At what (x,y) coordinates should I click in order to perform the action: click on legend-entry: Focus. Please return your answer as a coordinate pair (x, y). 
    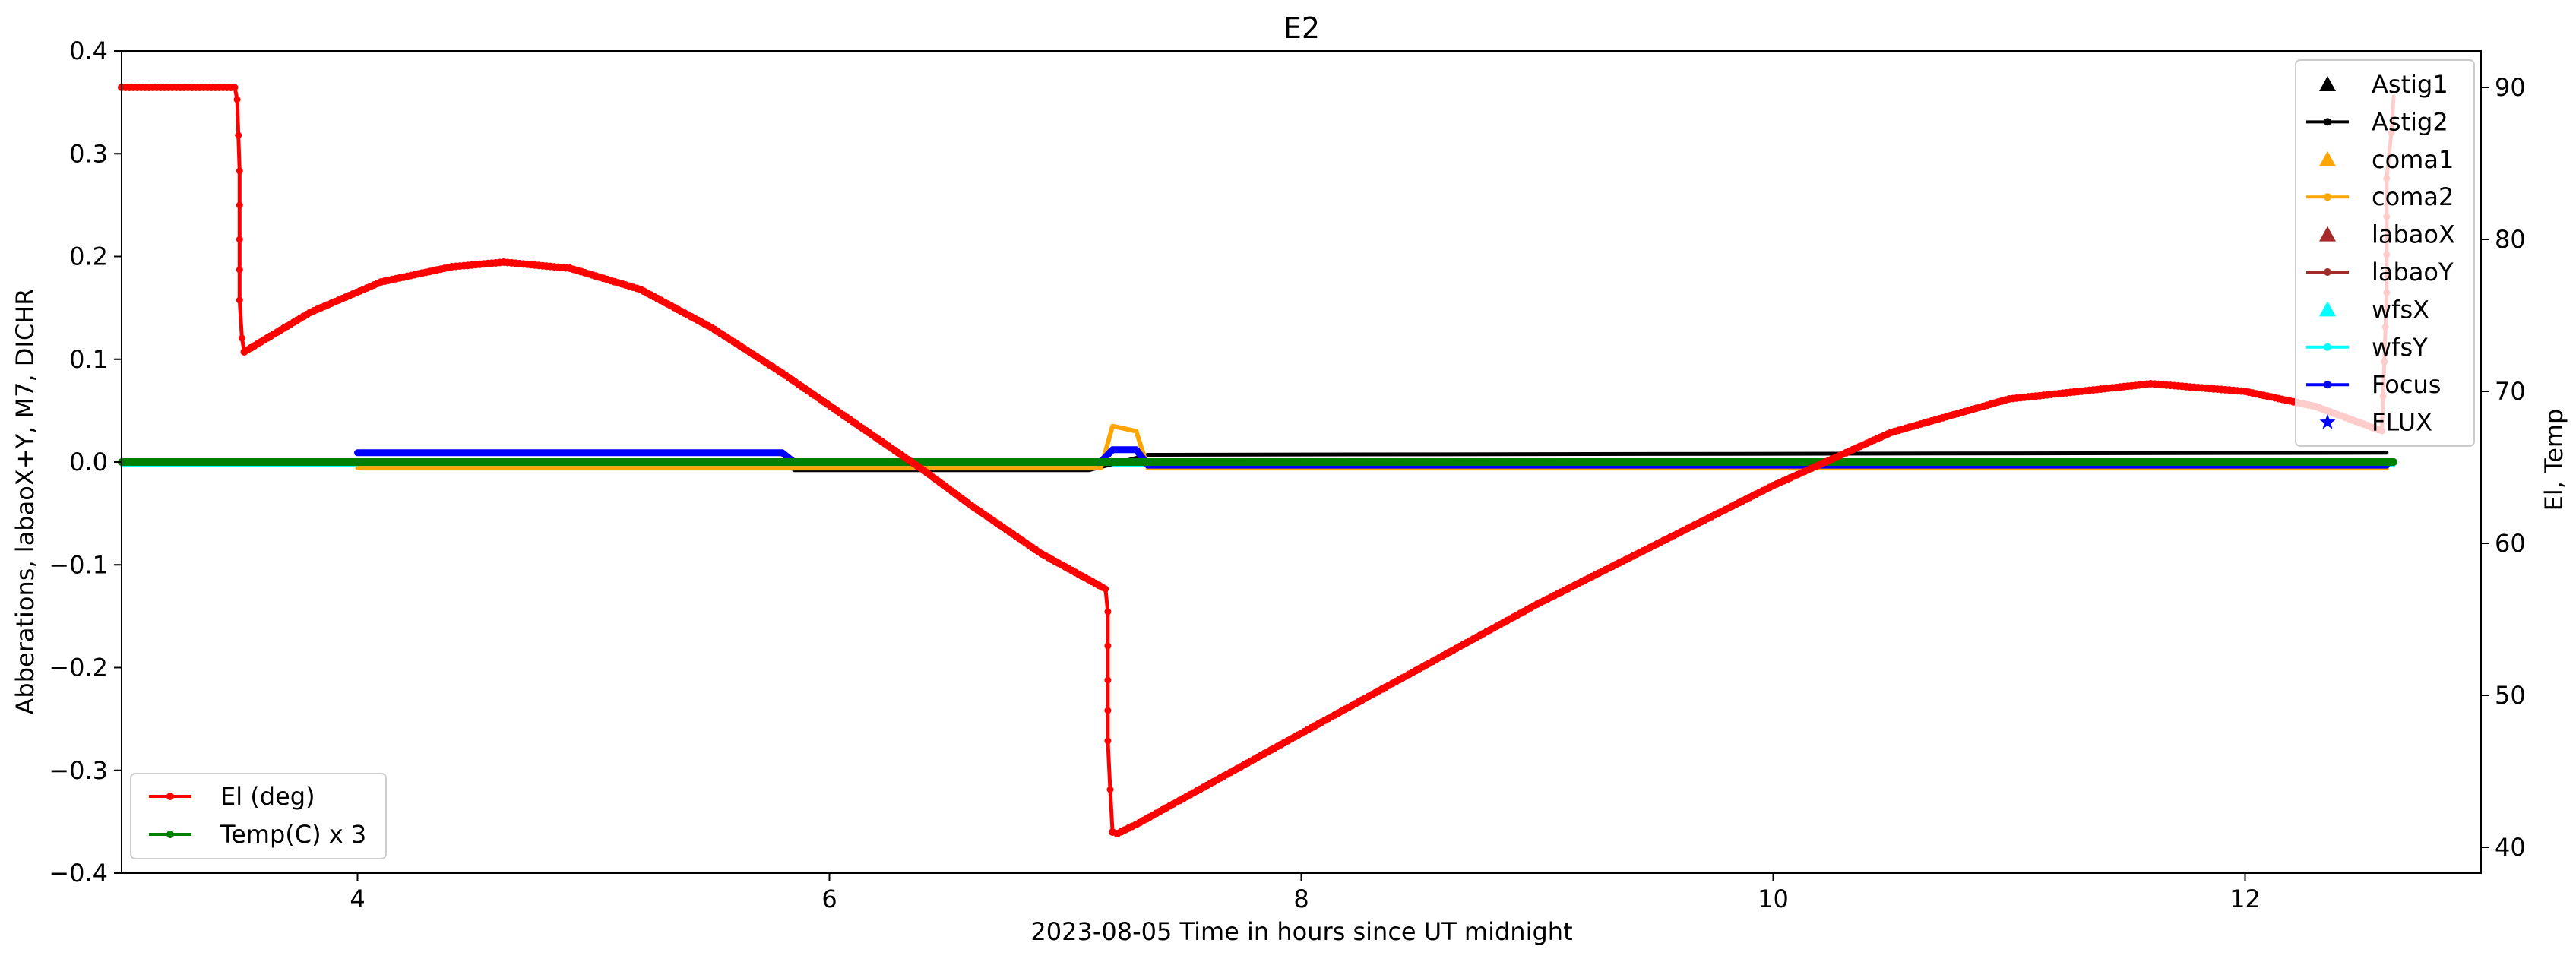
    Looking at the image, I should click on (2373, 384).